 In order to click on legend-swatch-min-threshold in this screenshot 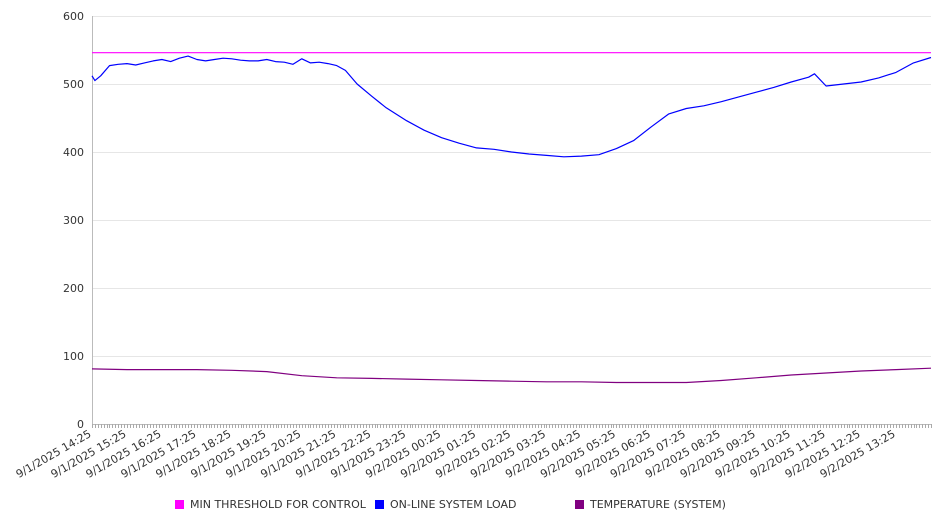, I will do `click(179, 504)`.